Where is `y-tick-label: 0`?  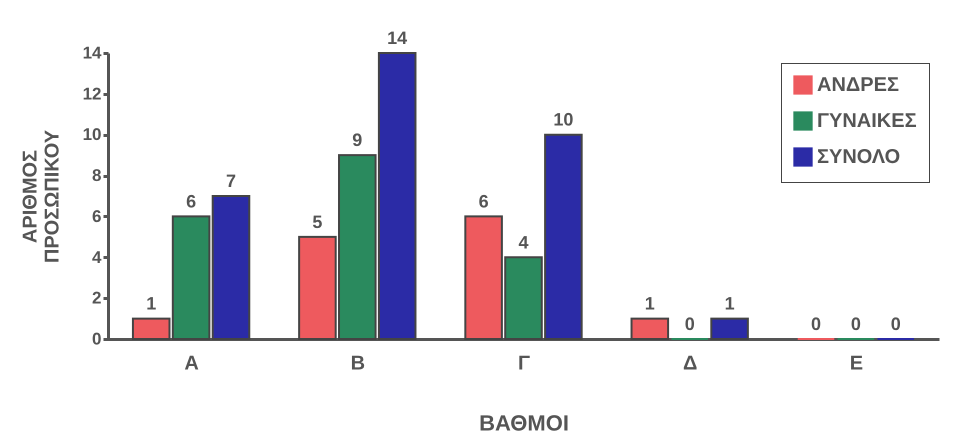
y-tick-label: 0 is located at coordinates (97, 339).